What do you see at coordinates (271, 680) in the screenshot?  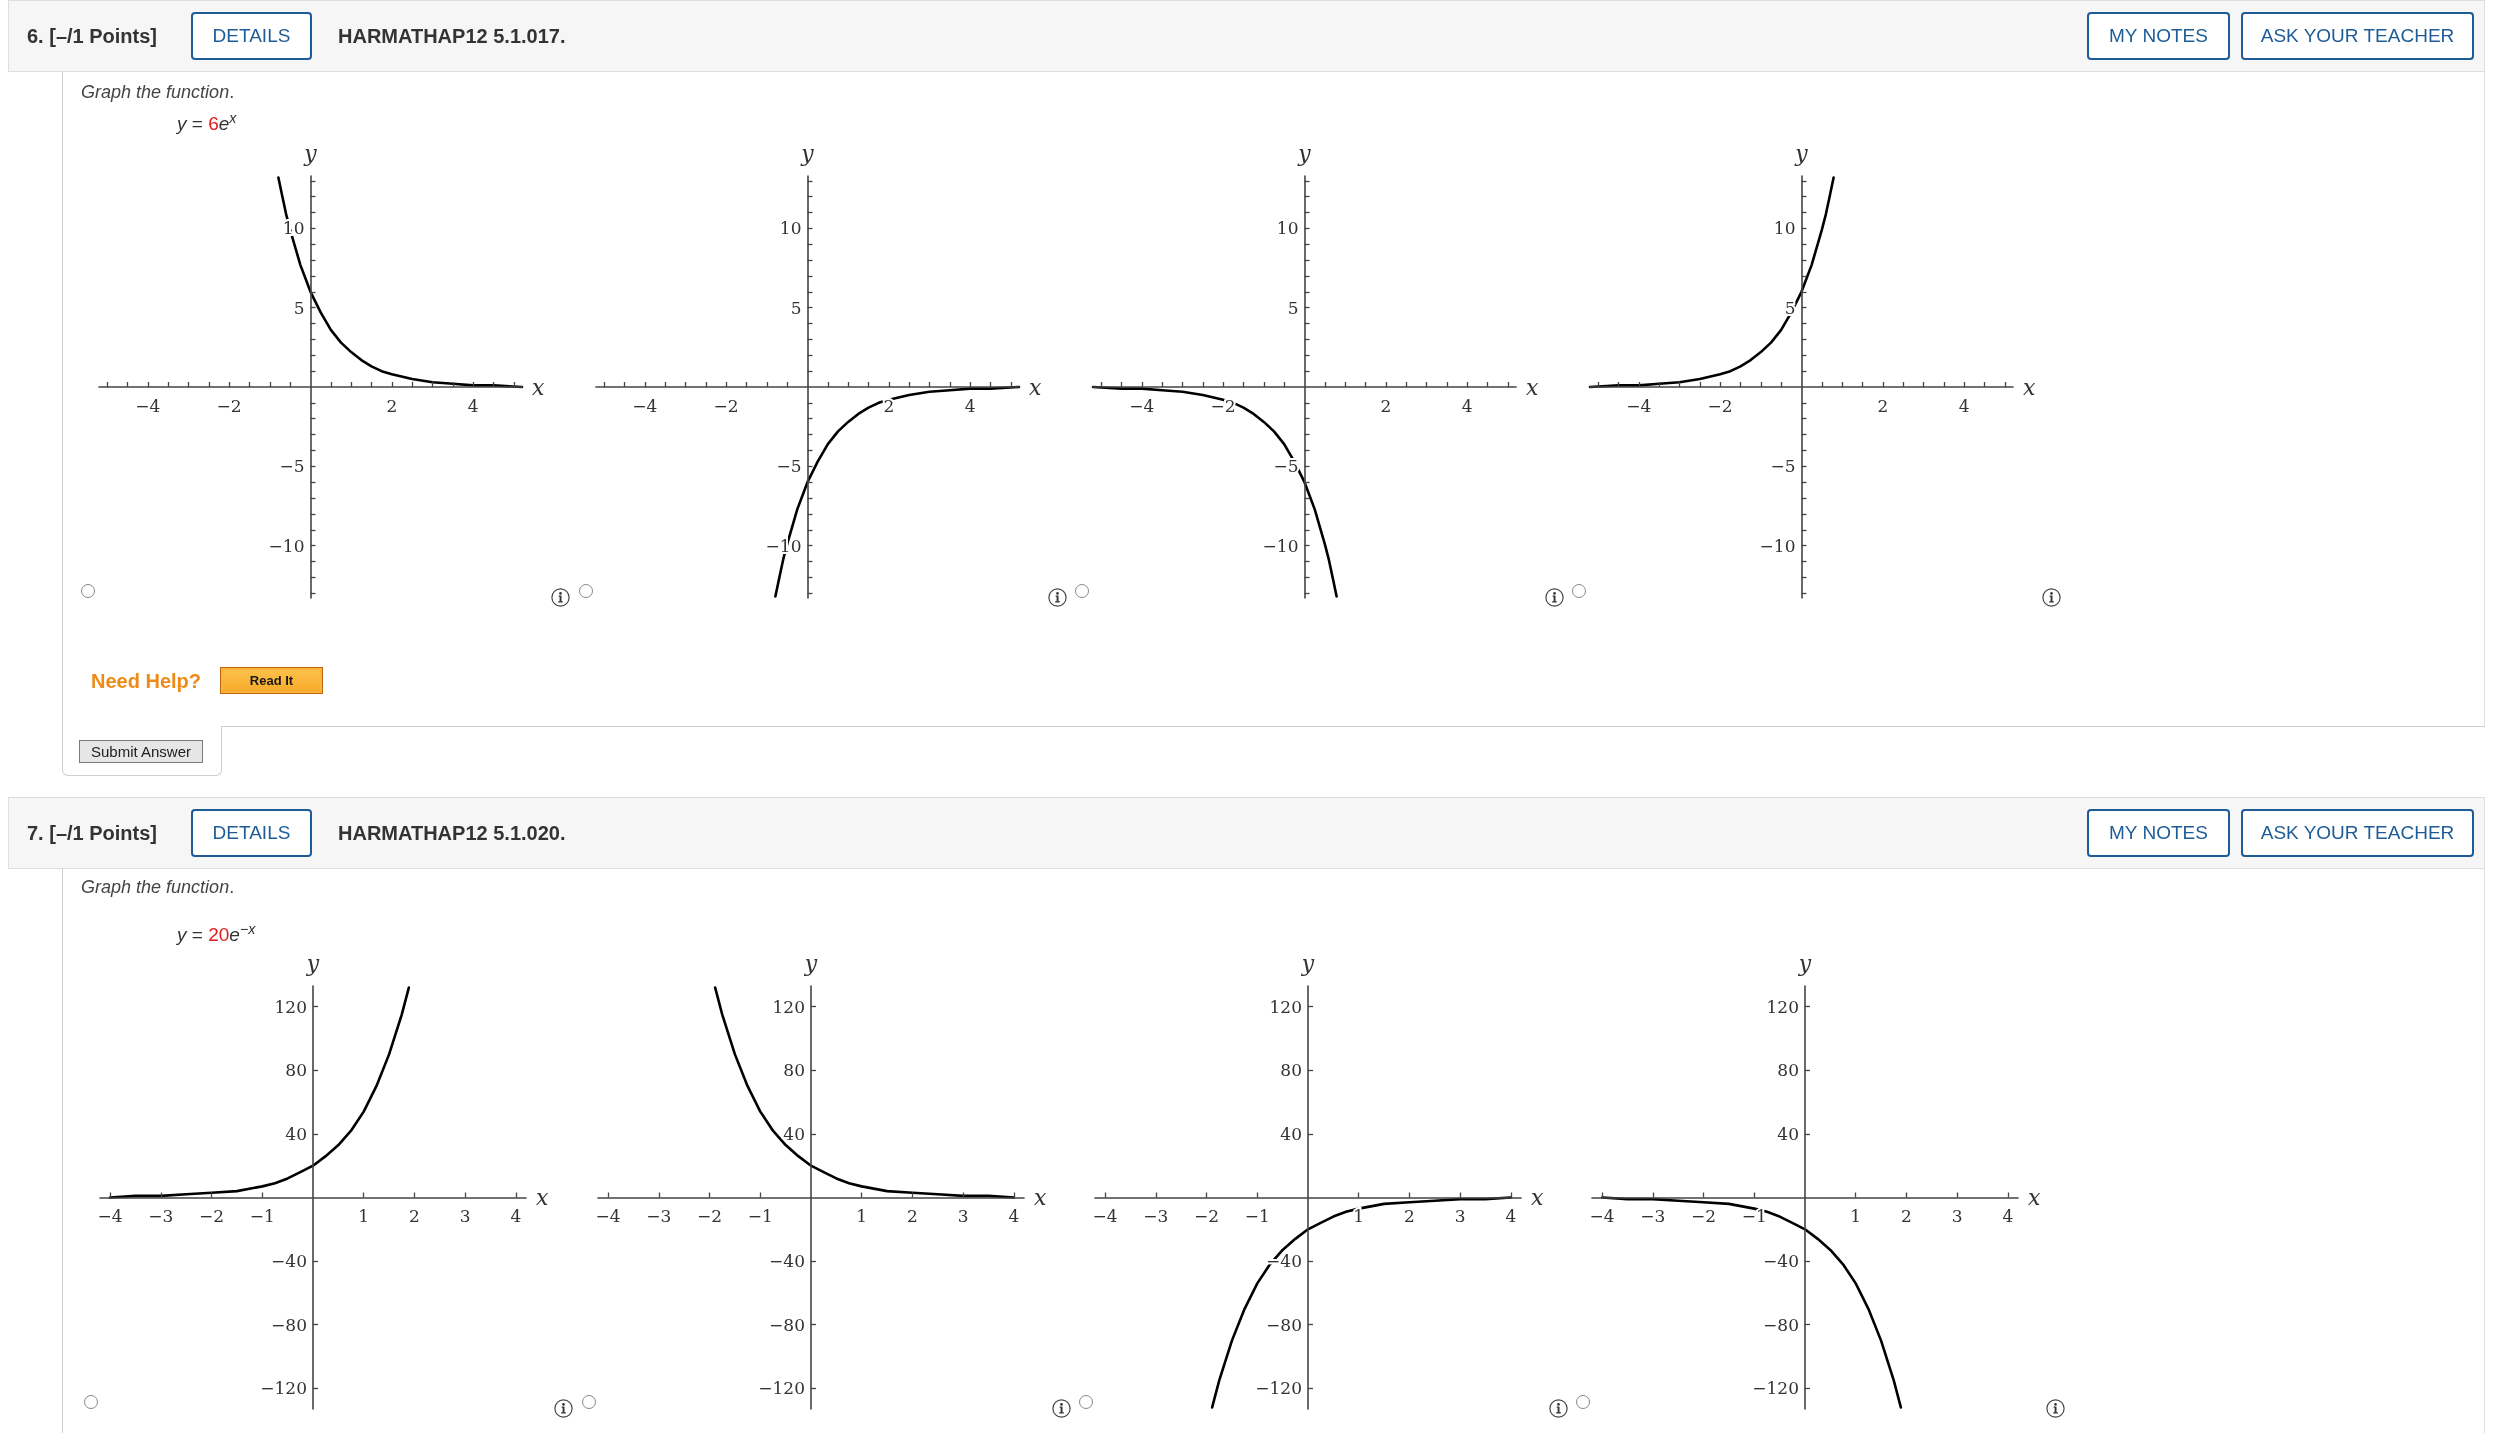 I see `button: Read It` at bounding box center [271, 680].